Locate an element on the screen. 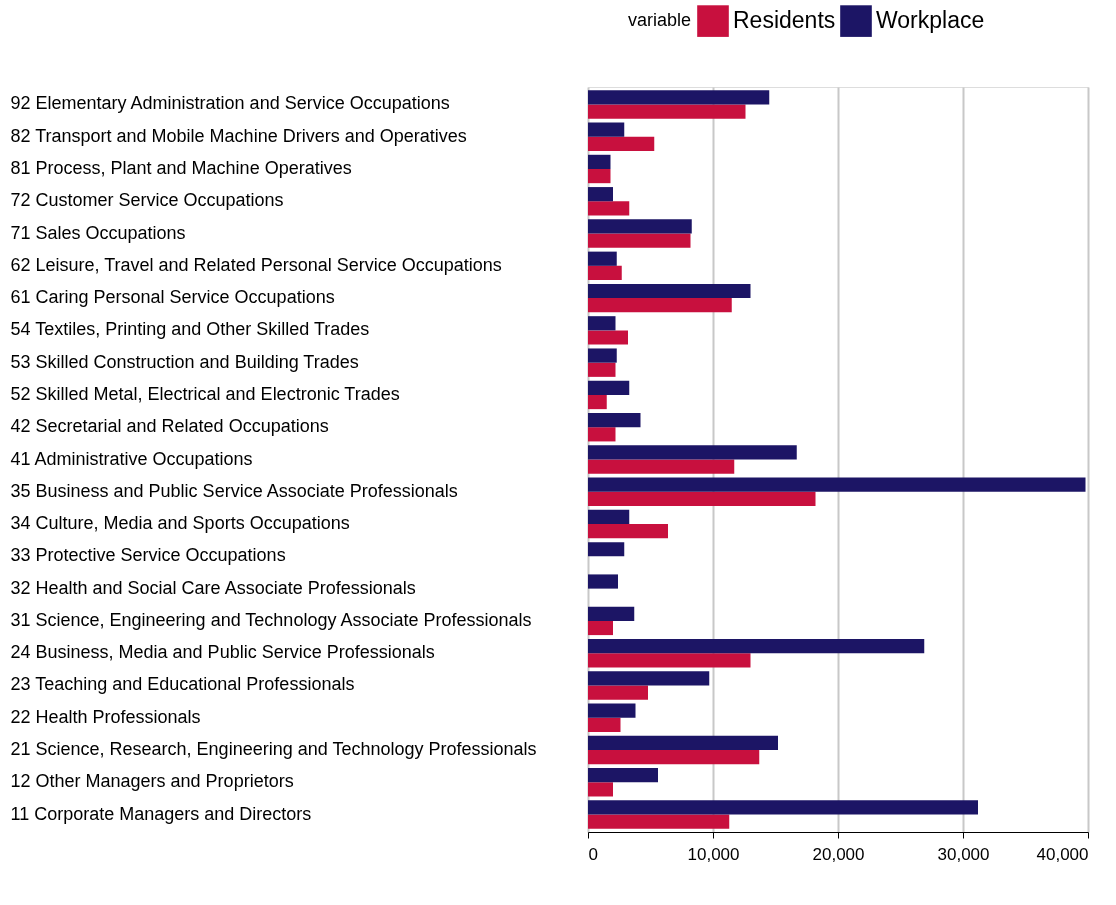  y-tick-label: 22 Health Professionals is located at coordinates (105, 716).